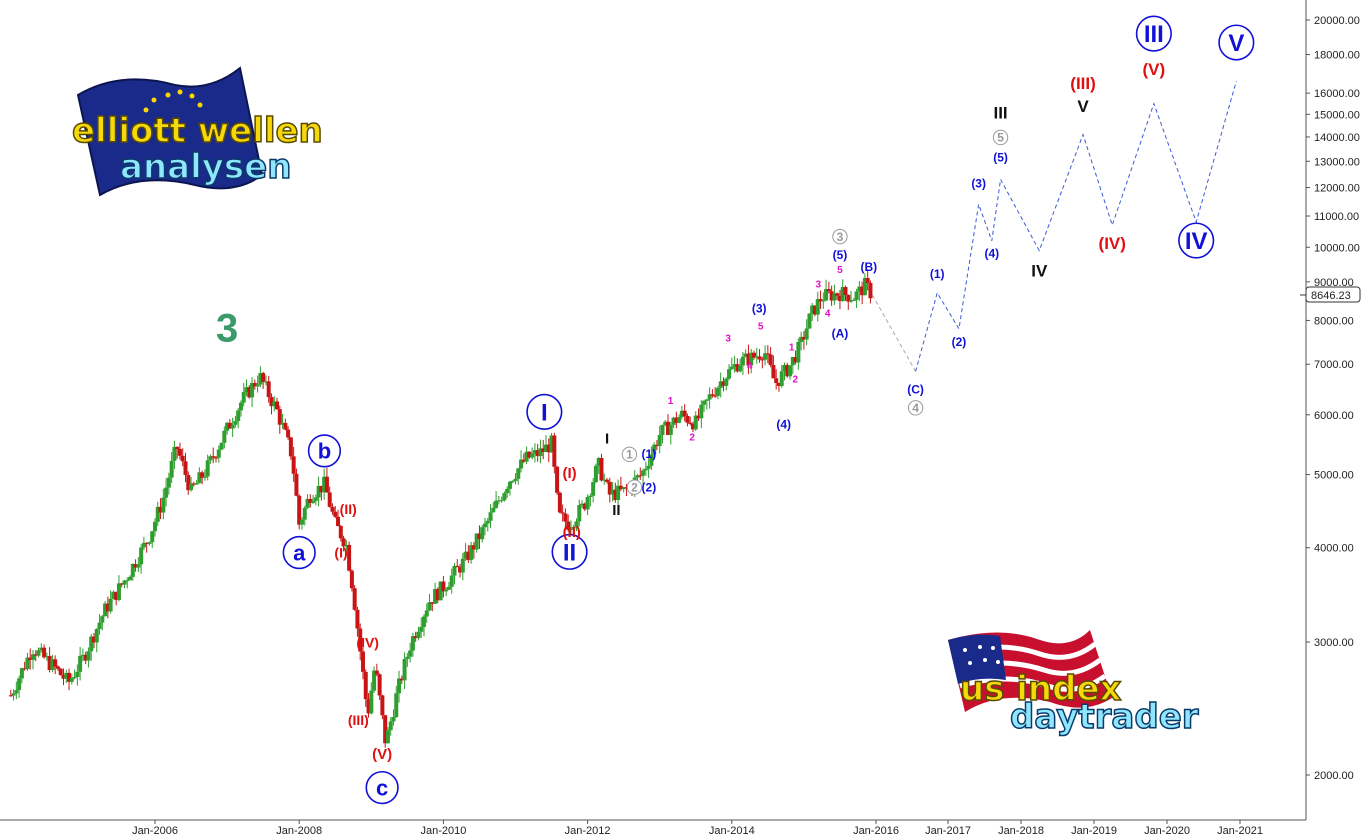 This screenshot has width=1364, height=837. Describe the element at coordinates (840, 333) in the screenshot. I see `wave-label: (A)` at that location.